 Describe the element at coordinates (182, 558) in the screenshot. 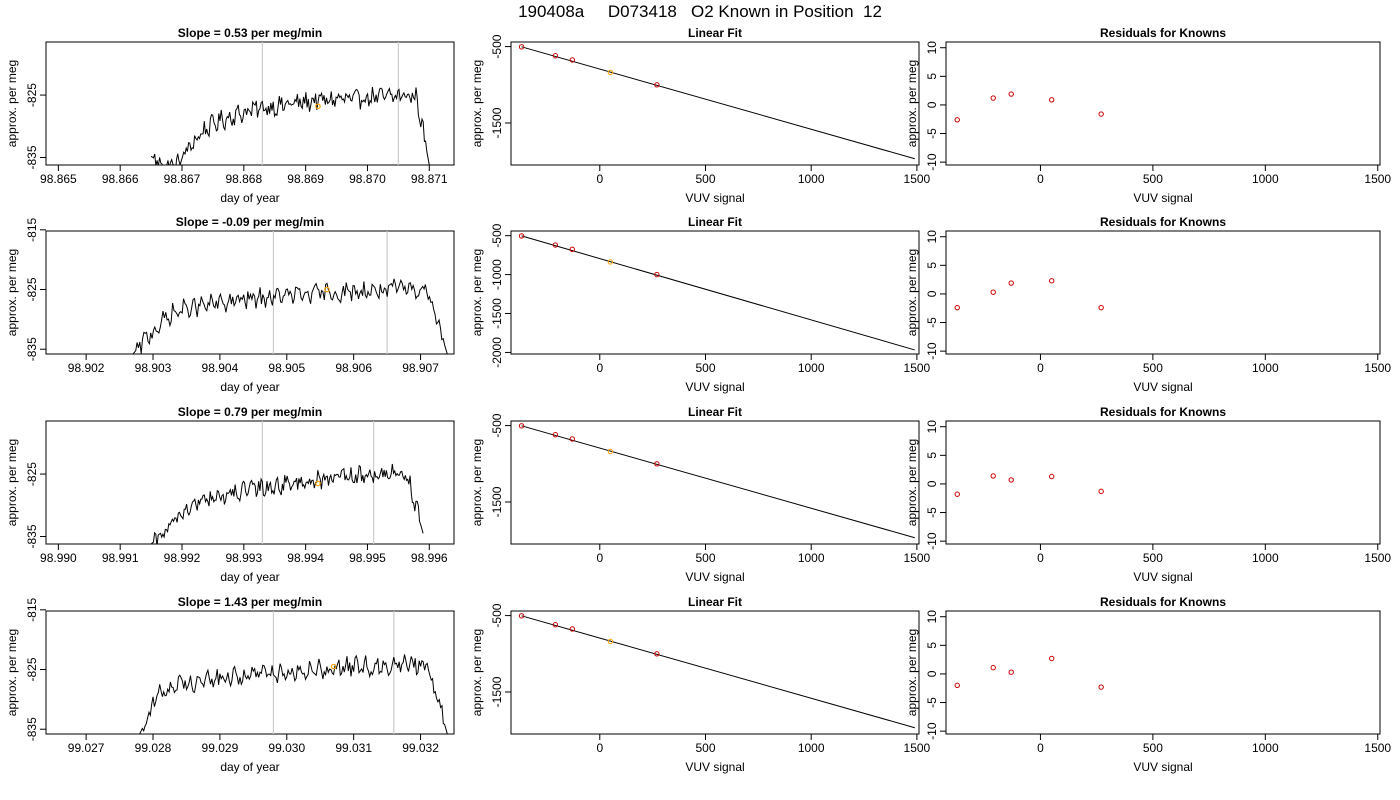

I see `x-tick-label: 98.992` at that location.